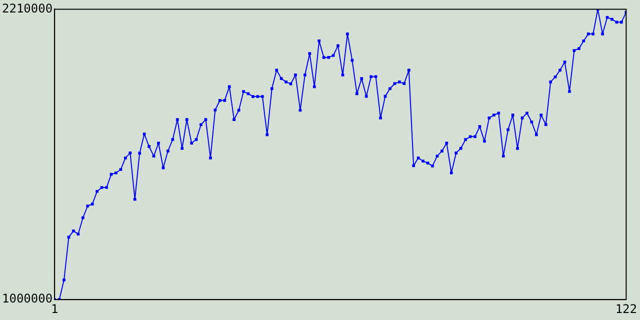  Describe the element at coordinates (27, 8) in the screenshot. I see `y-tick-label: 2210000` at that location.